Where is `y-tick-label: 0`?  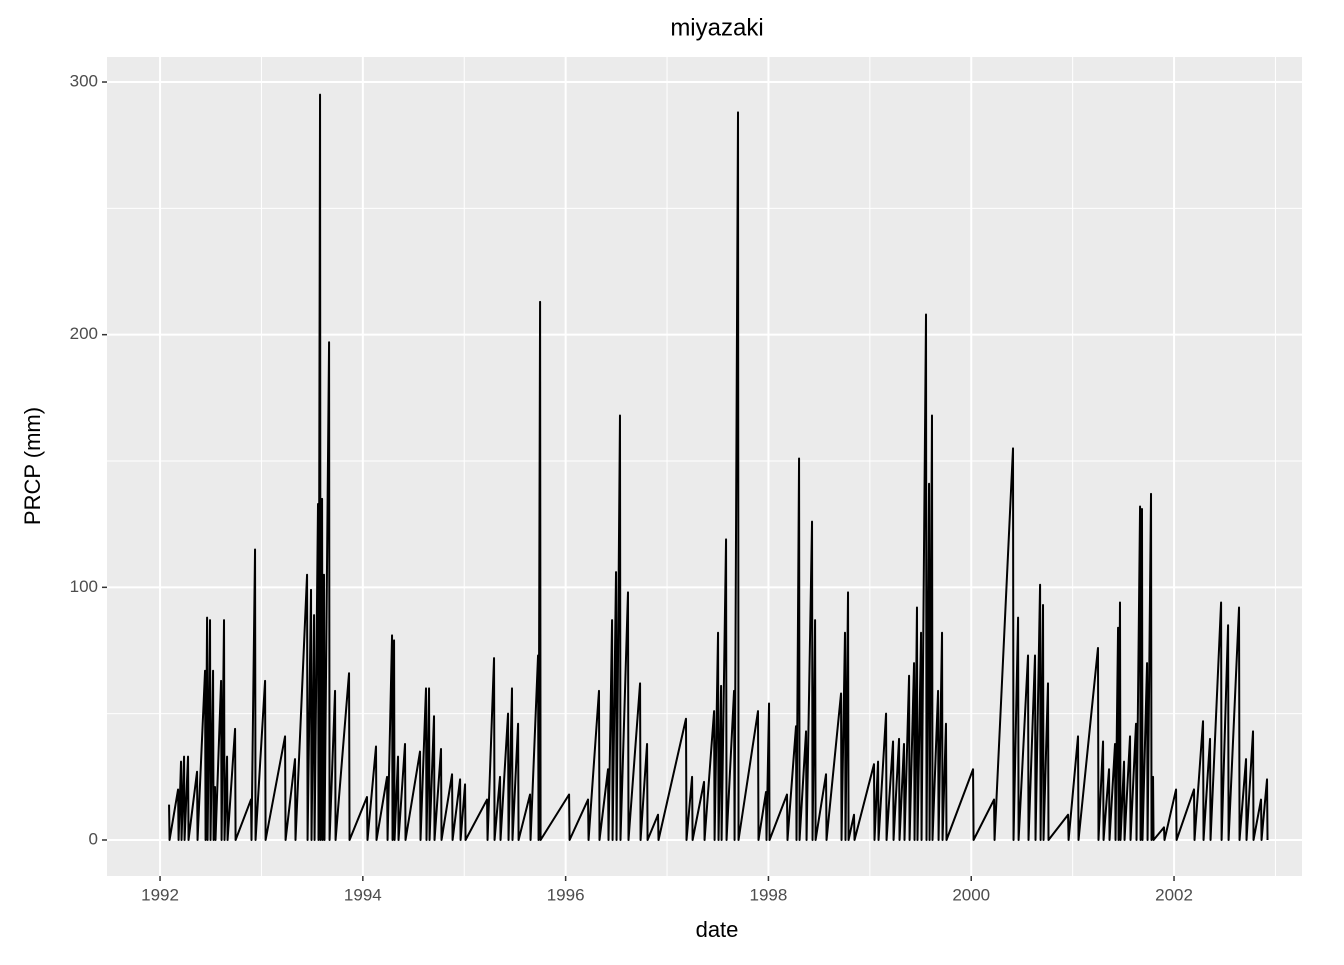
y-tick-label: 0 is located at coordinates (93, 838).